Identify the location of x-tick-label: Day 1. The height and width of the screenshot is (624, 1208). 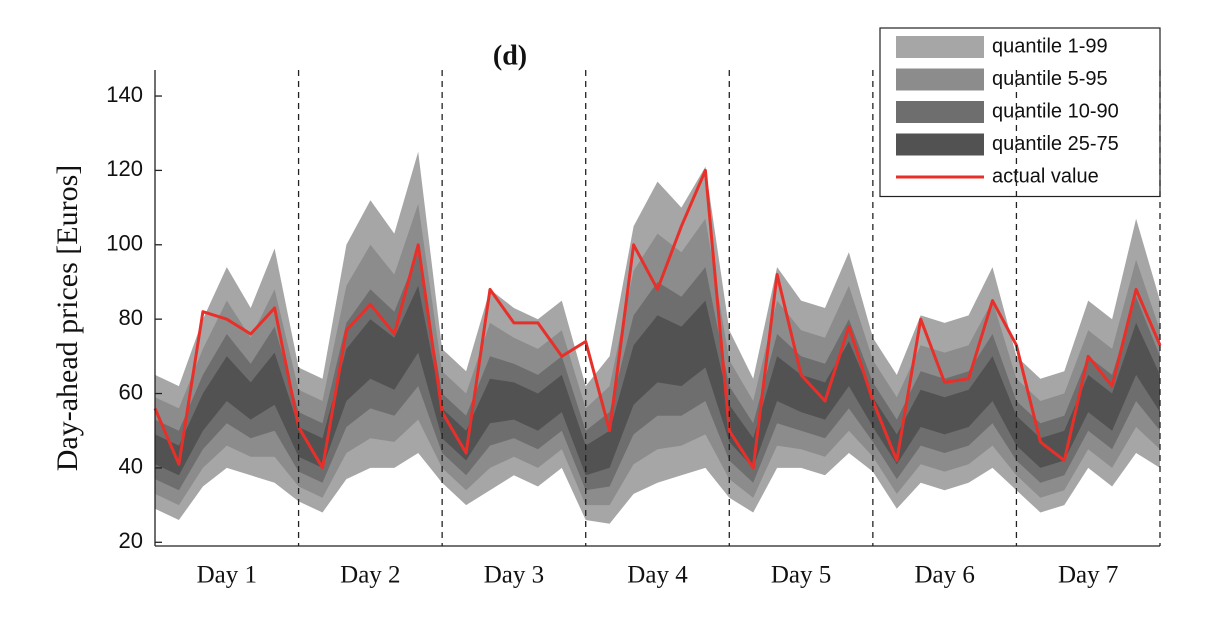
(227, 575).